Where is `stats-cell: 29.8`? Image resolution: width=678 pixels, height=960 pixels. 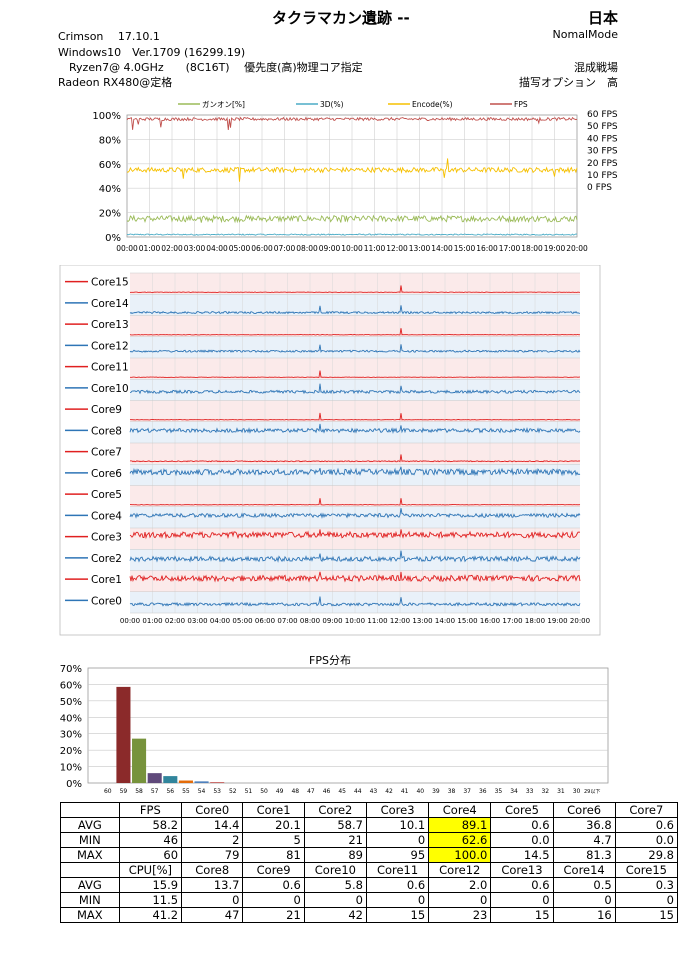
stats-cell: 29.8 is located at coordinates (646, 855).